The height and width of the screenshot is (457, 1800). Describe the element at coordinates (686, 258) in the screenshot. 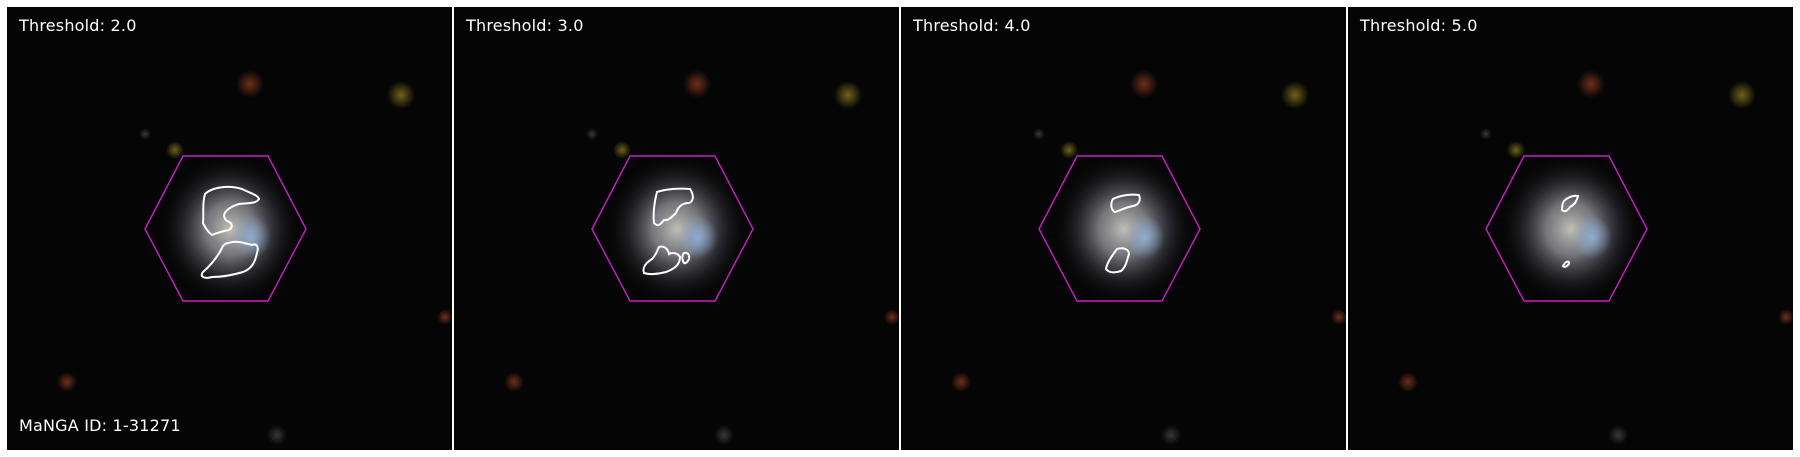

I see `contour-small` at that location.